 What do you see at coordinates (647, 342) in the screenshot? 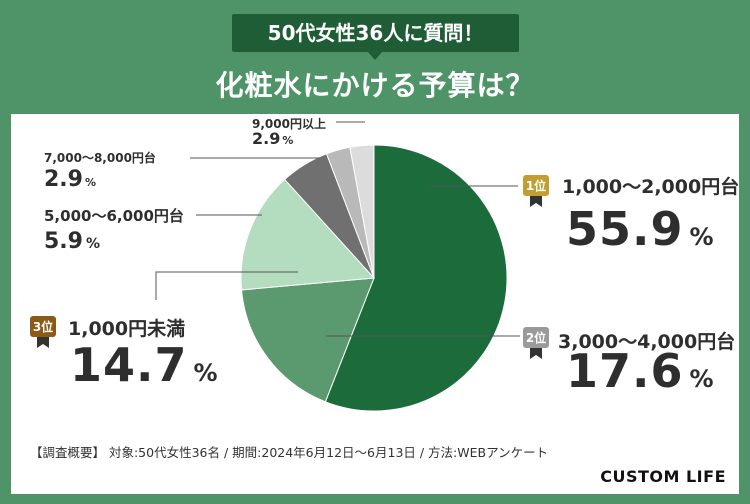
I see `slice-label-2: 3,000〜4,000円台` at bounding box center [647, 342].